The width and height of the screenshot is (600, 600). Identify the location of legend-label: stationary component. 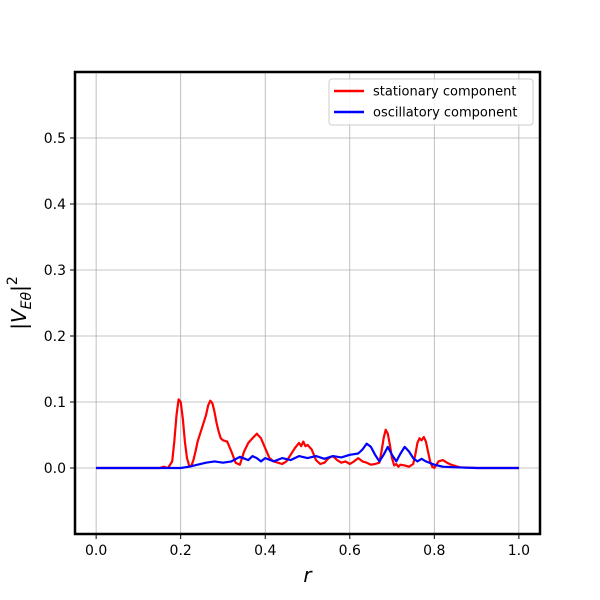
(444, 92).